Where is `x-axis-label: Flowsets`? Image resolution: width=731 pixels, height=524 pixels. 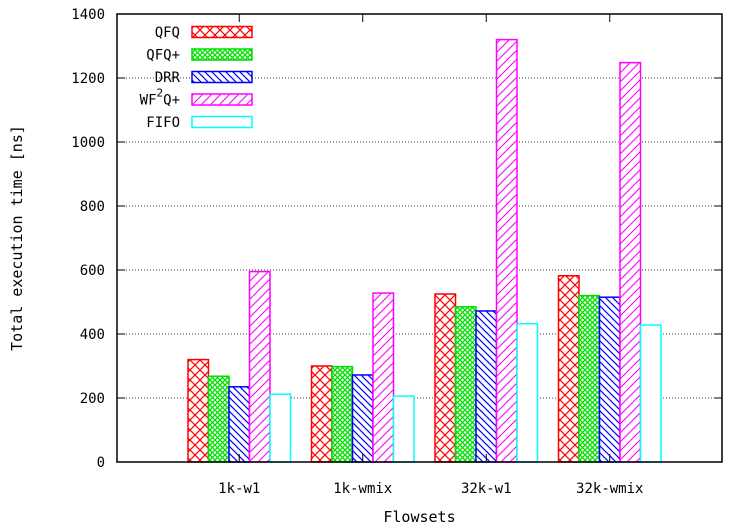
x-axis-label: Flowsets is located at coordinates (419, 516).